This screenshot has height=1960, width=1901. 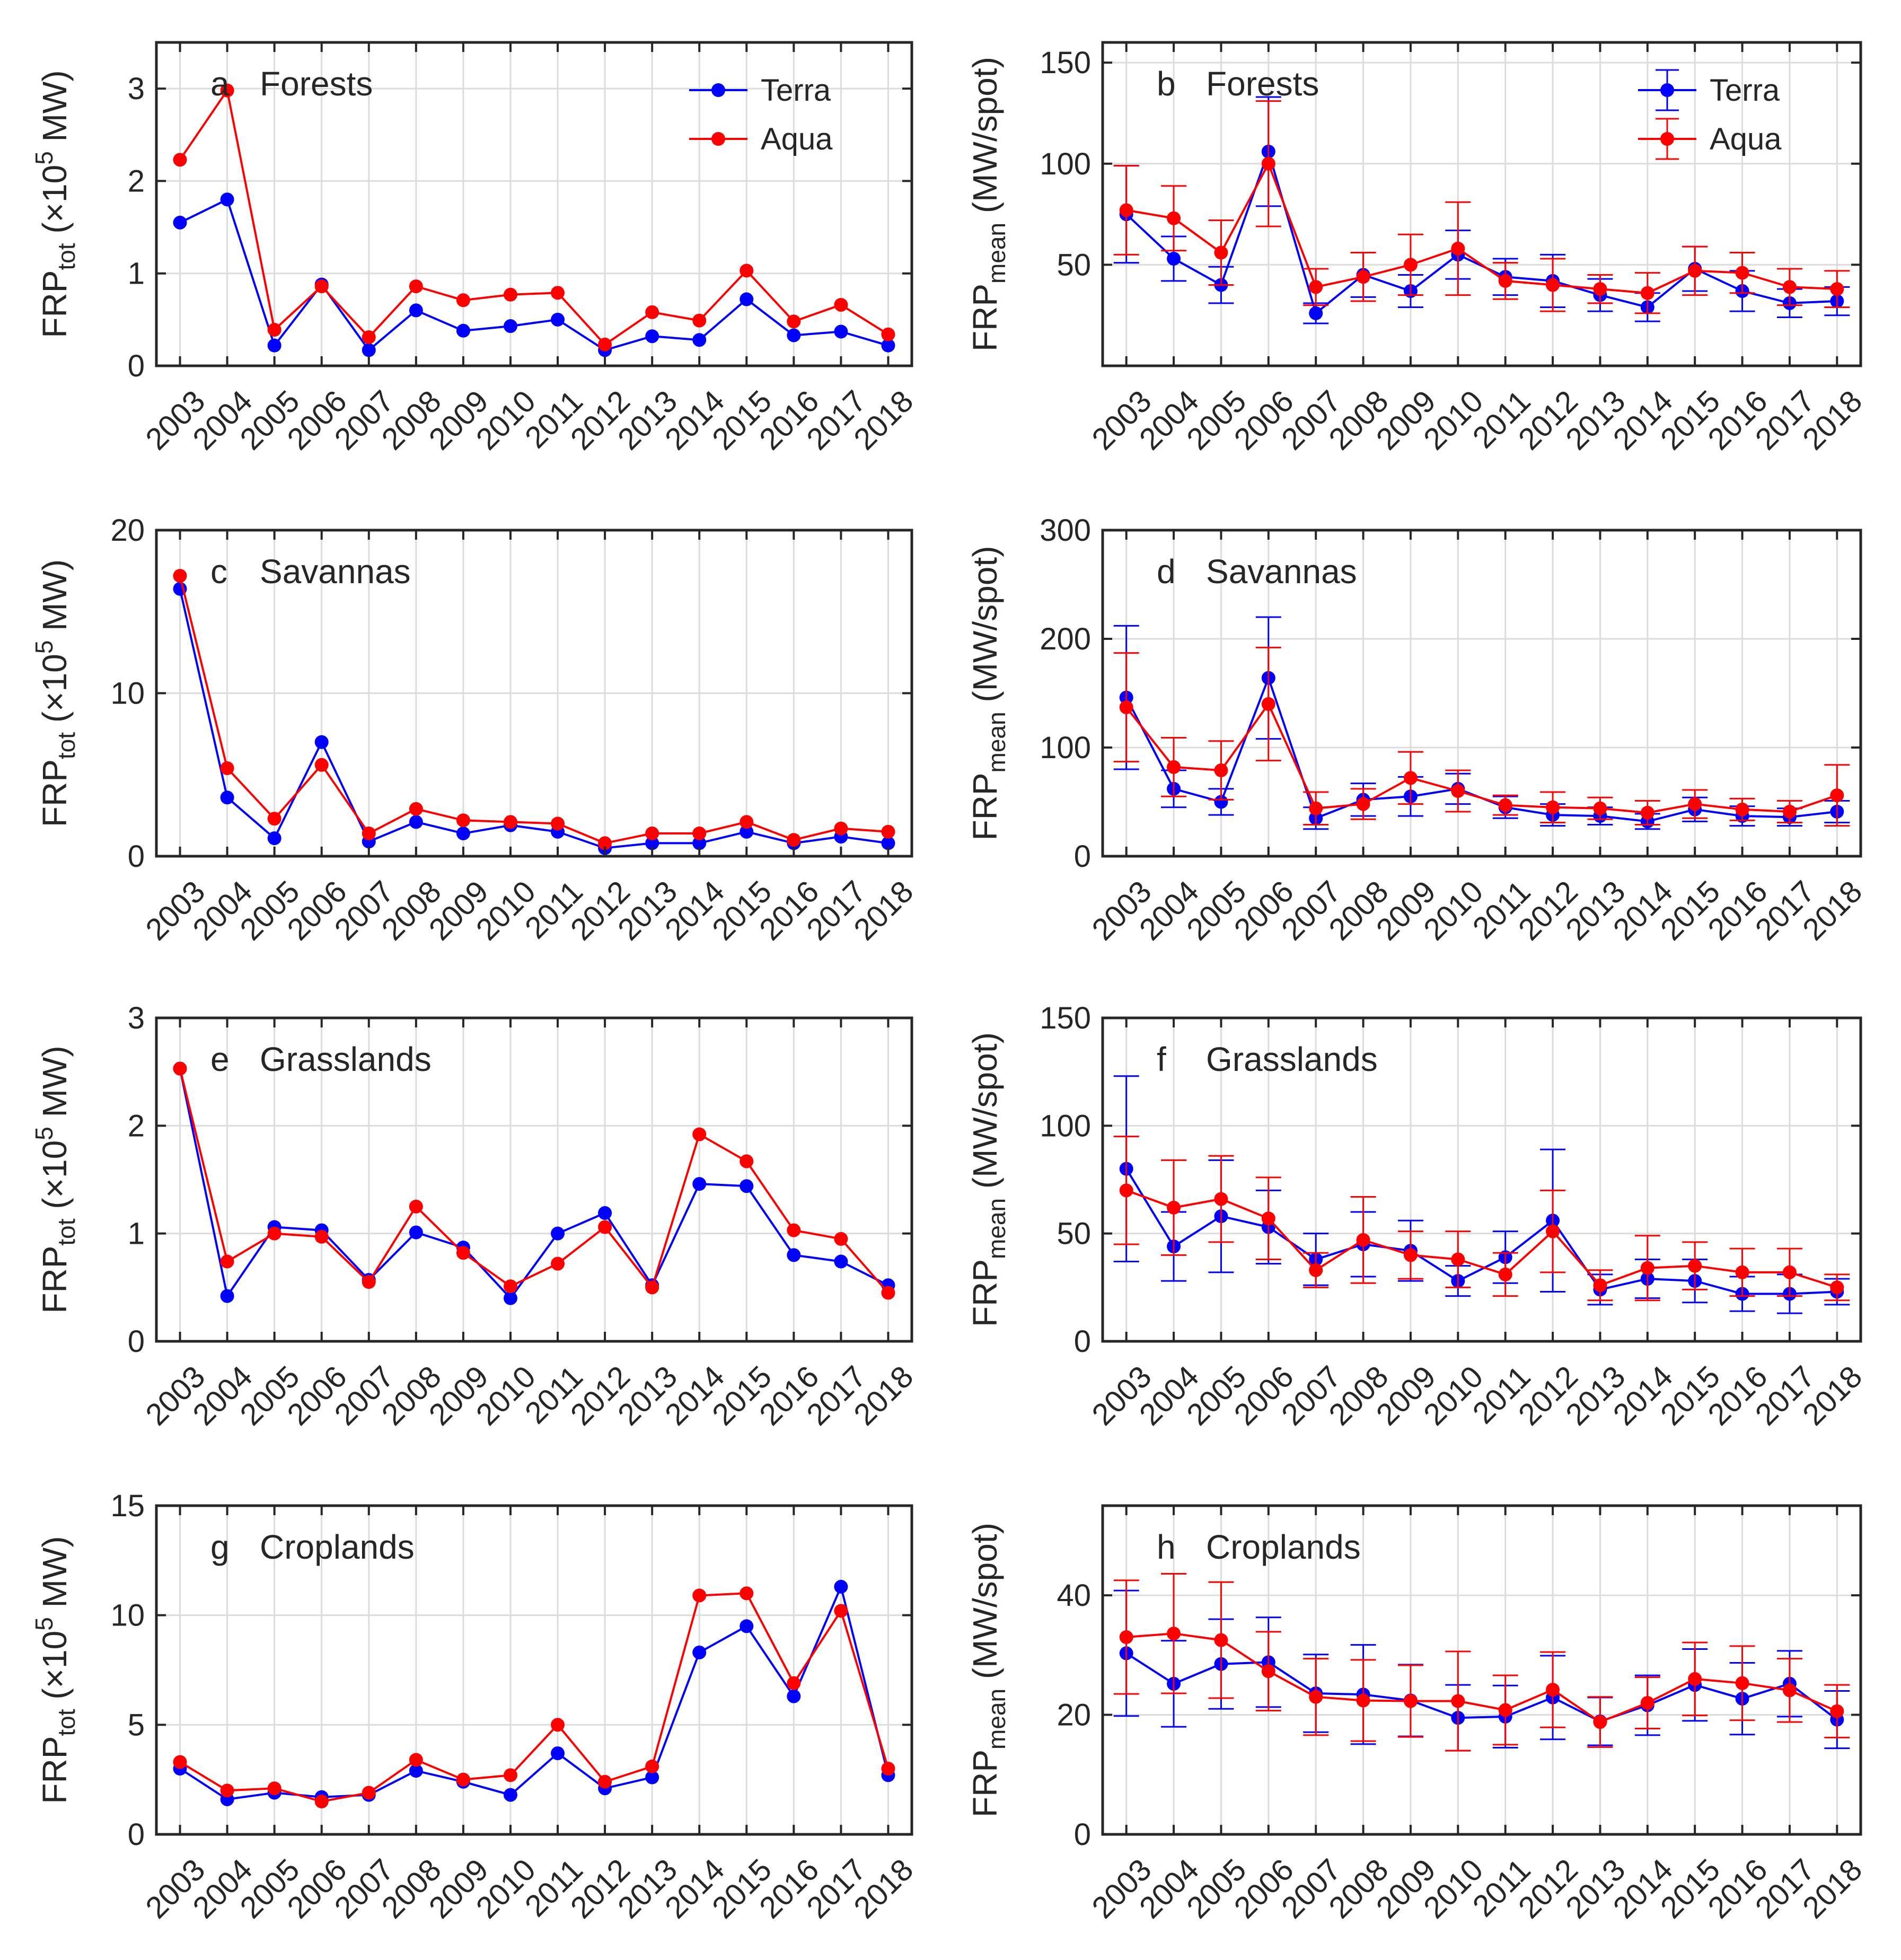 What do you see at coordinates (1066, 530) in the screenshot?
I see `y-tick-label: 300` at bounding box center [1066, 530].